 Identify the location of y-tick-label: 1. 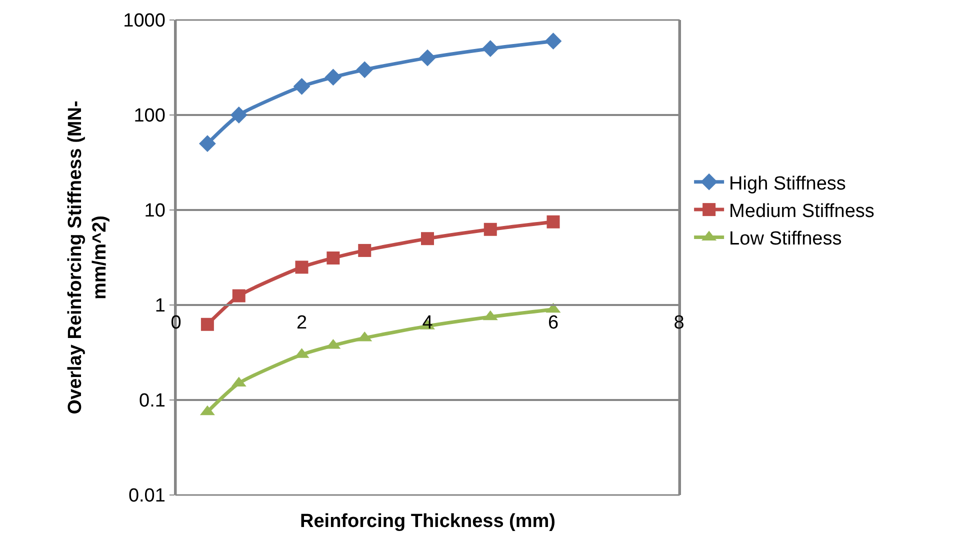
(160, 306).